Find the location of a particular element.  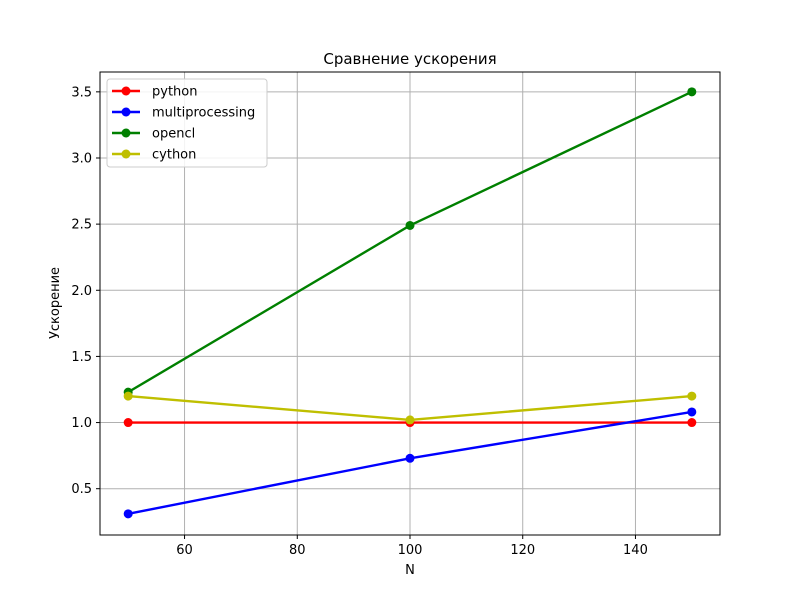

y-tick-label: 2.5 is located at coordinates (81, 225).